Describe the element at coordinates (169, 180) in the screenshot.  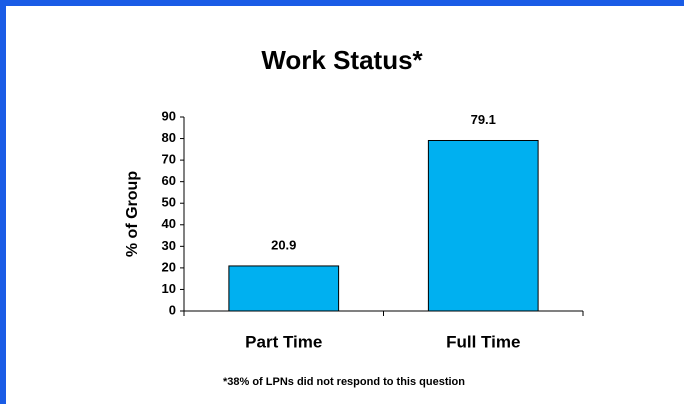
I see `y-tick-label: 60` at that location.